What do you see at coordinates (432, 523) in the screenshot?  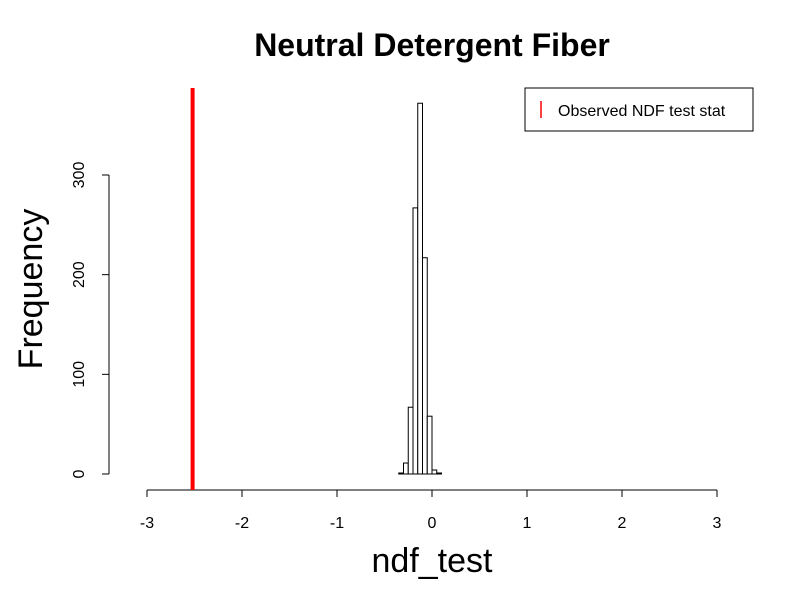 I see `x-tick-label: 0` at bounding box center [432, 523].